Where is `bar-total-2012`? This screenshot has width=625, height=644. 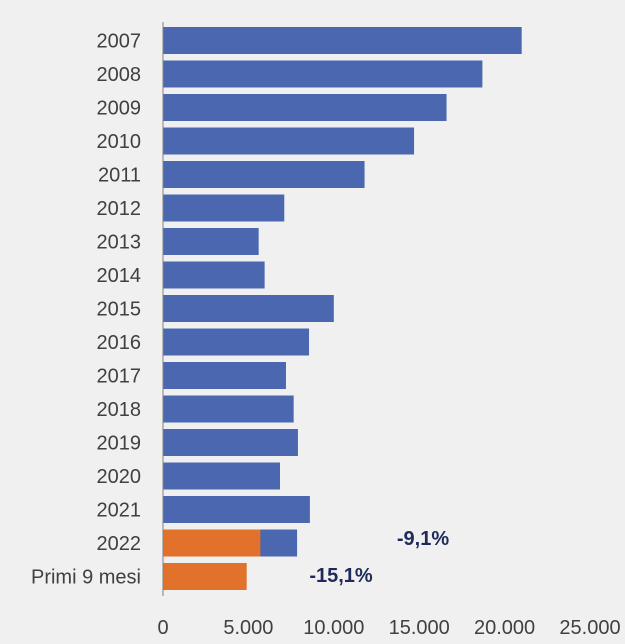 bar-total-2012 is located at coordinates (224, 208).